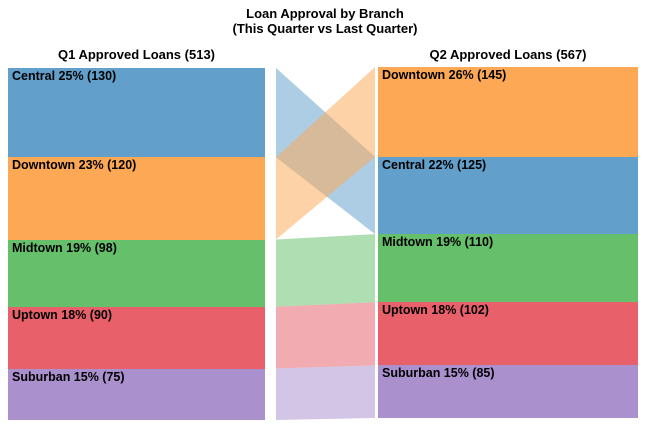 The width and height of the screenshot is (650, 437). Describe the element at coordinates (74, 165) in the screenshot. I see `segment-label: Downtown 23% (120)` at that location.